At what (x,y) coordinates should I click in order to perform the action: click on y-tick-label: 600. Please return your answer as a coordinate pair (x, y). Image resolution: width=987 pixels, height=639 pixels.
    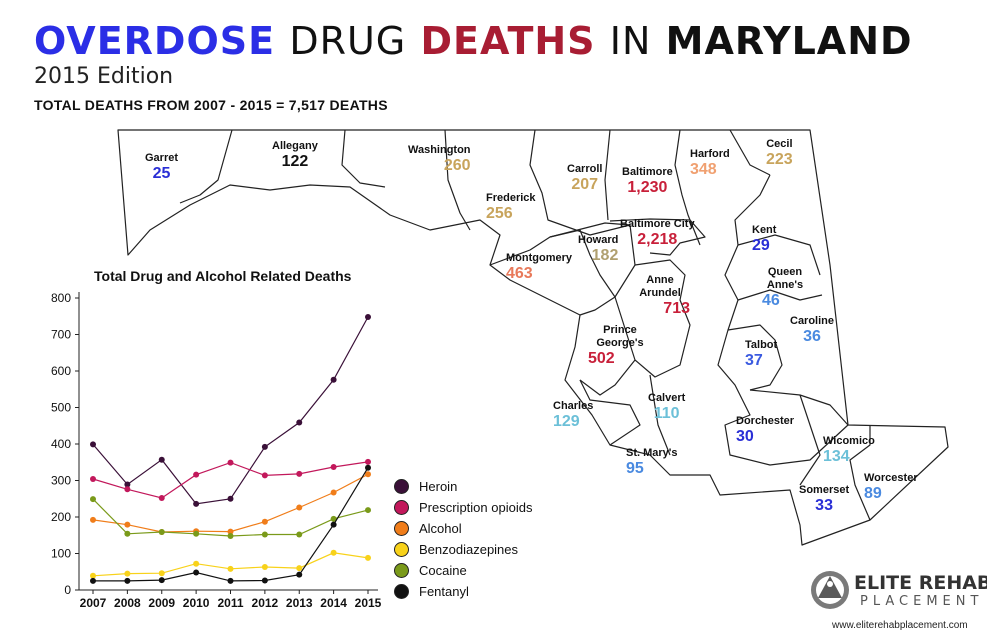
    Looking at the image, I should click on (61, 371).